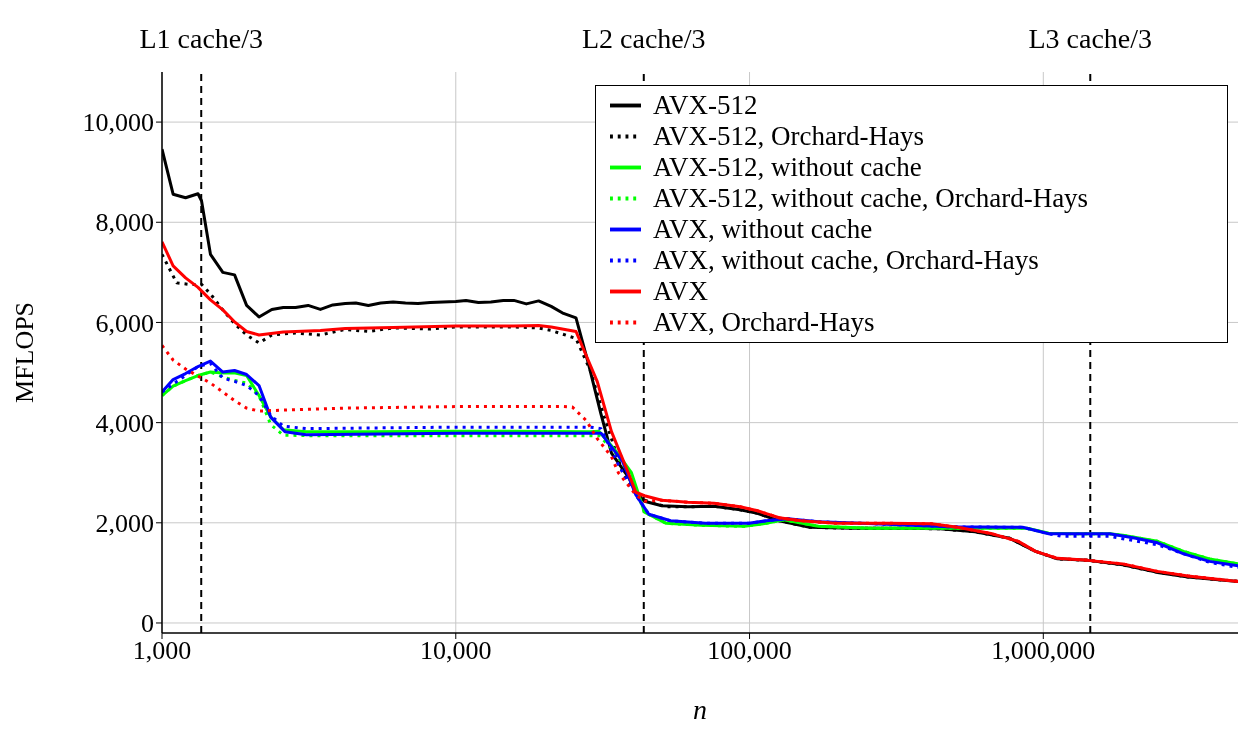  I want to click on y-axis-title: MFLOPS, so click(25, 352).